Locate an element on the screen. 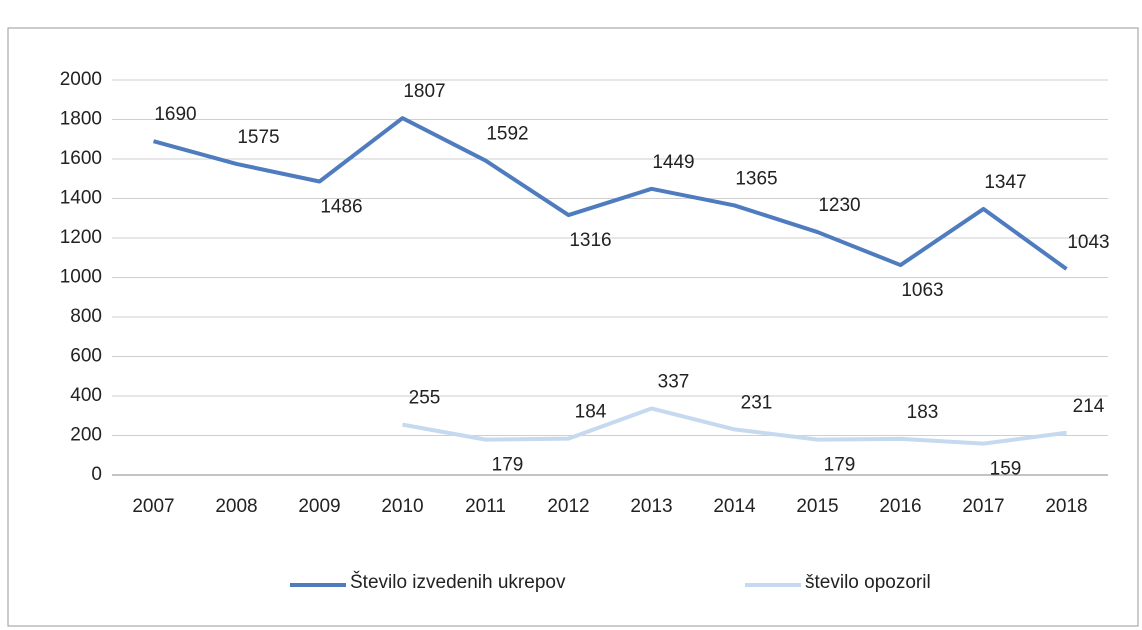 This screenshot has width=1142, height=630. data-label: 183 is located at coordinates (923, 412).